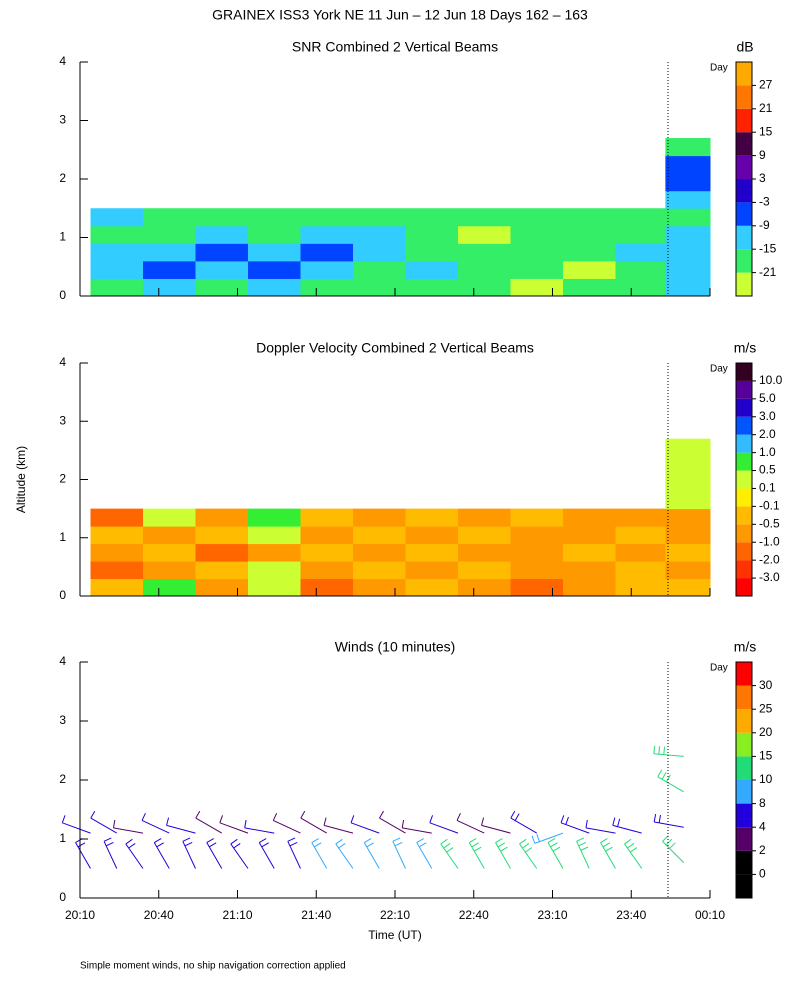 Image resolution: width=800 pixels, height=1000 pixels. What do you see at coordinates (62, 479) in the screenshot?
I see `y-tick-label: 2` at bounding box center [62, 479].